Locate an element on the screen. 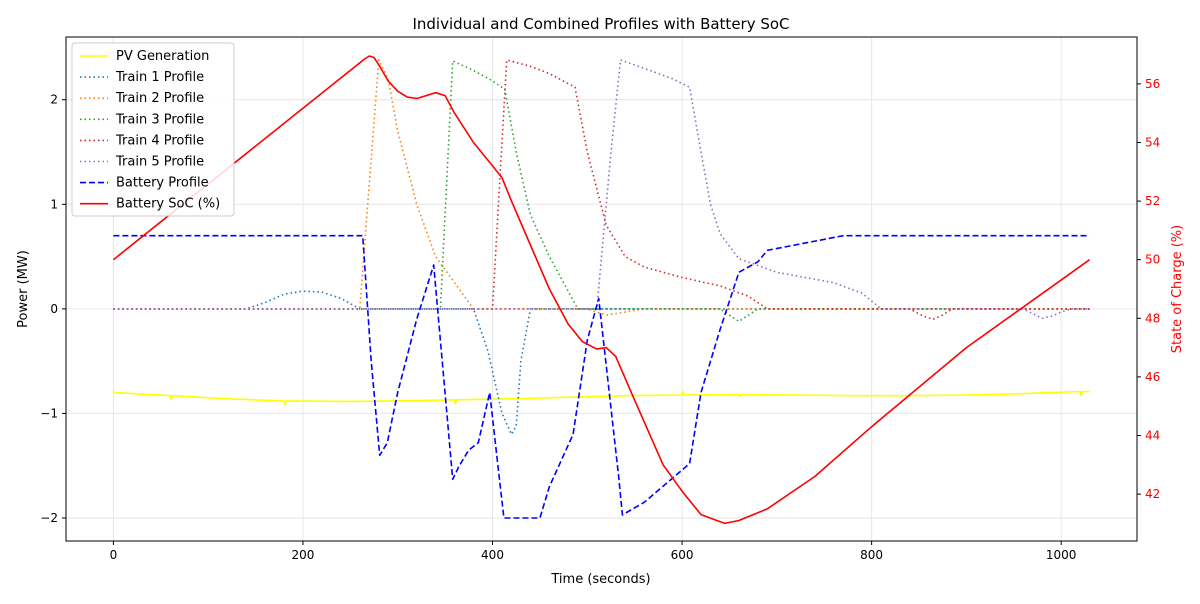  x-tick-label: 0 is located at coordinates (114, 555).